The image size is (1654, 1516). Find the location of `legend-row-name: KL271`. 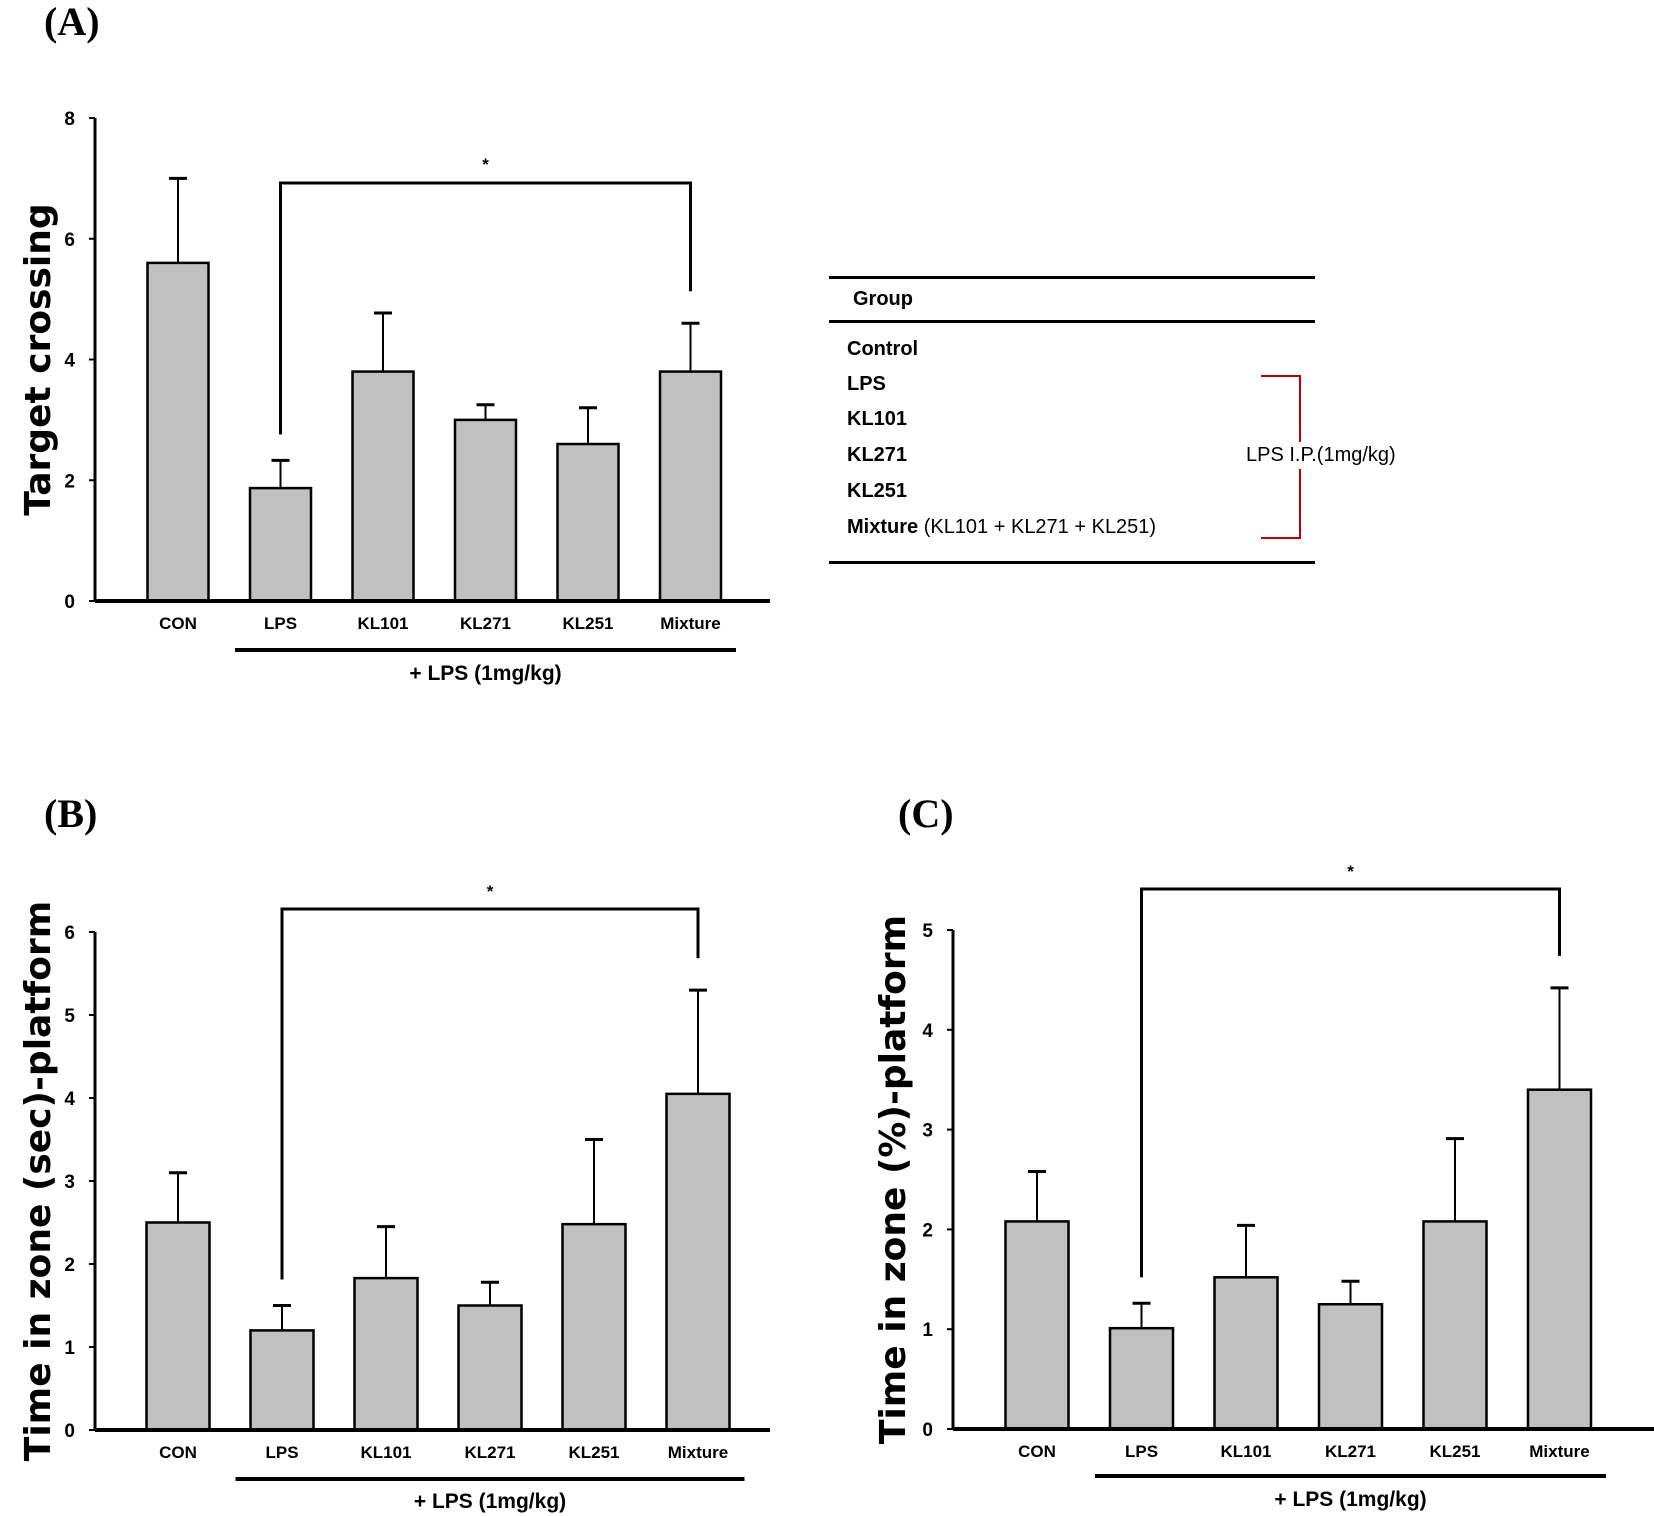

legend-row-name: KL271 is located at coordinates (877, 455).